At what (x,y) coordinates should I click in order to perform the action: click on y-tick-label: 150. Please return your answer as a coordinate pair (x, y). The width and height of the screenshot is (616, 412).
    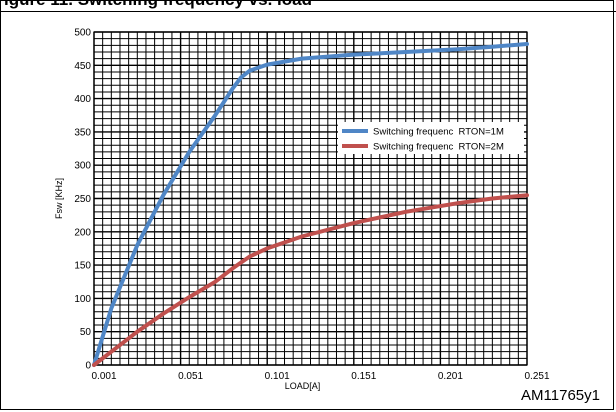
    Looking at the image, I should click on (82, 266).